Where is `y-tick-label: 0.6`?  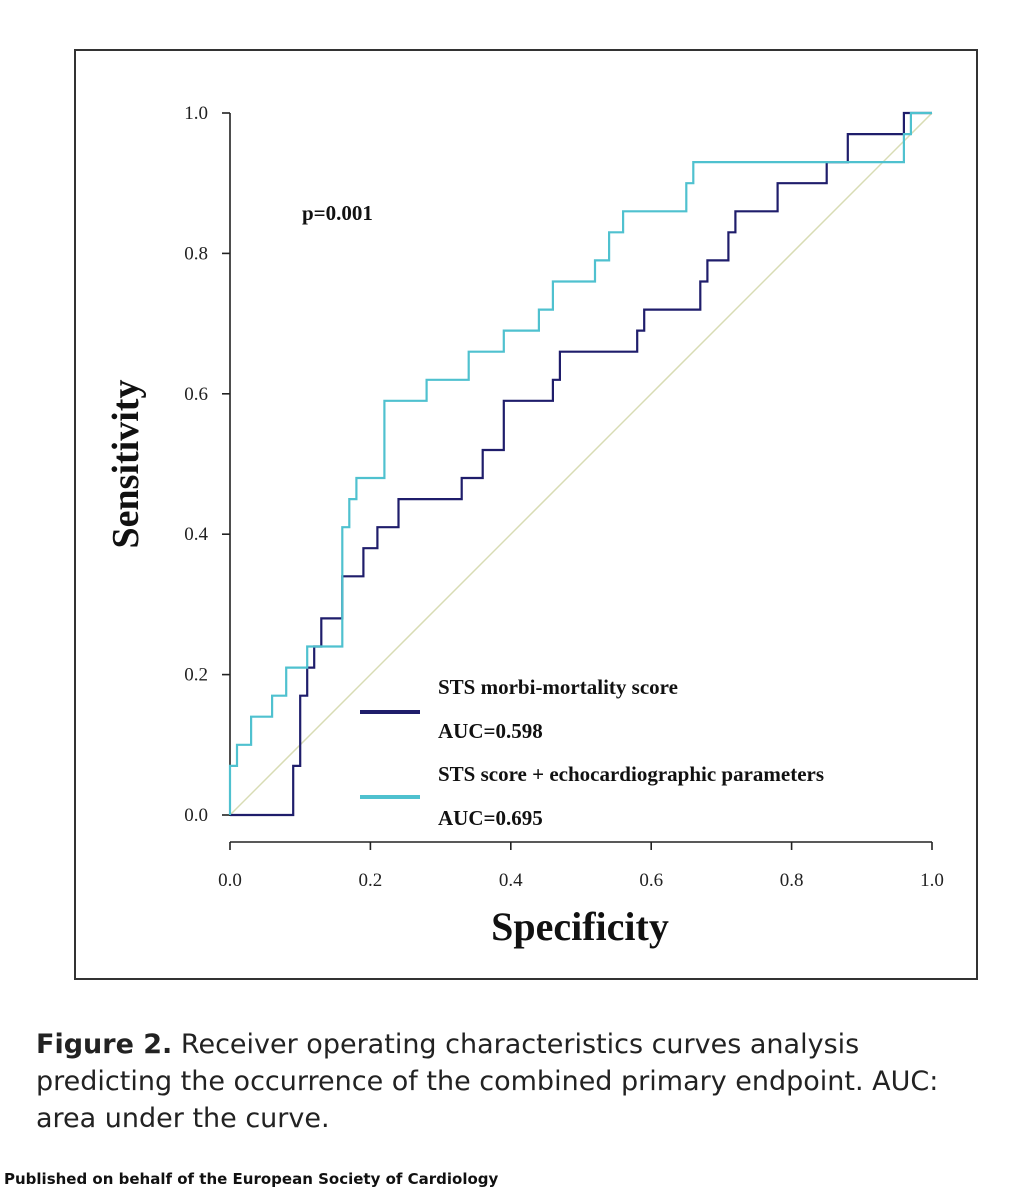 y-tick-label: 0.6 is located at coordinates (196, 394).